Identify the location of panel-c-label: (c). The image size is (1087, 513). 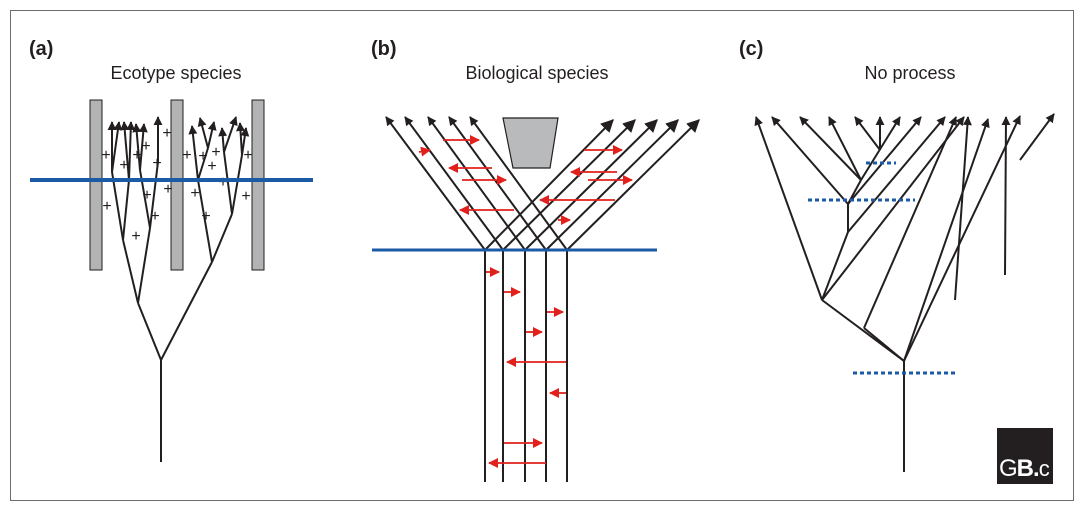
(751, 49).